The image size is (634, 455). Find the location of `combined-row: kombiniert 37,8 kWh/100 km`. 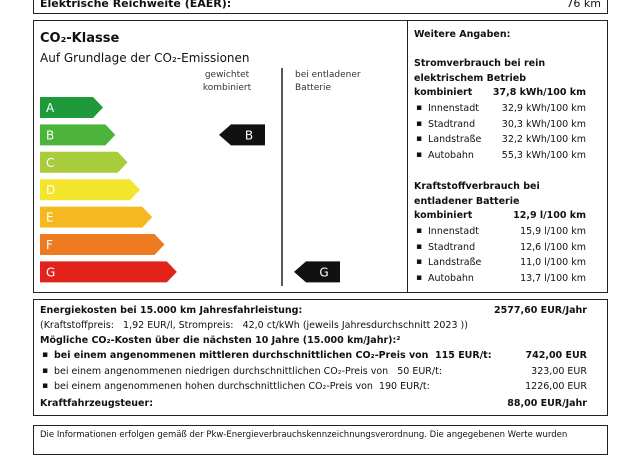

combined-row: kombiniert 37,8 kWh/100 km is located at coordinates (500, 94).